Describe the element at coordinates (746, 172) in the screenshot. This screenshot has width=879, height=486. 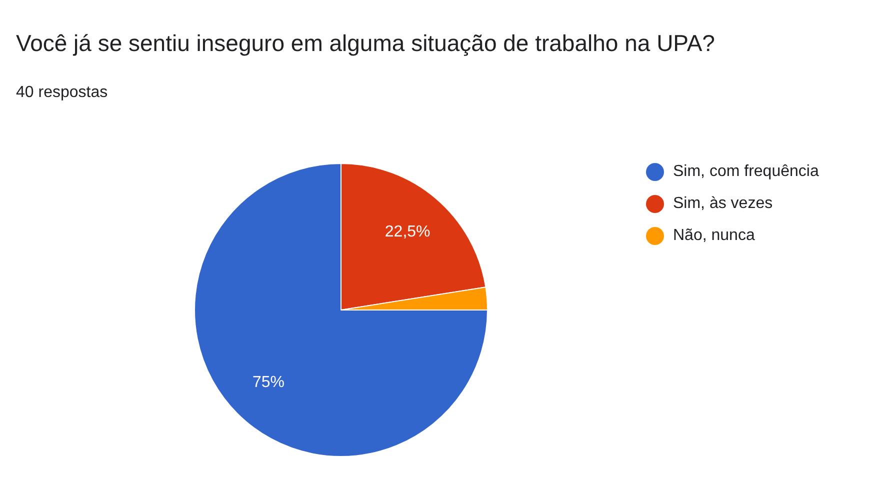
I see `legend-label: Sim, com frequência` at that location.